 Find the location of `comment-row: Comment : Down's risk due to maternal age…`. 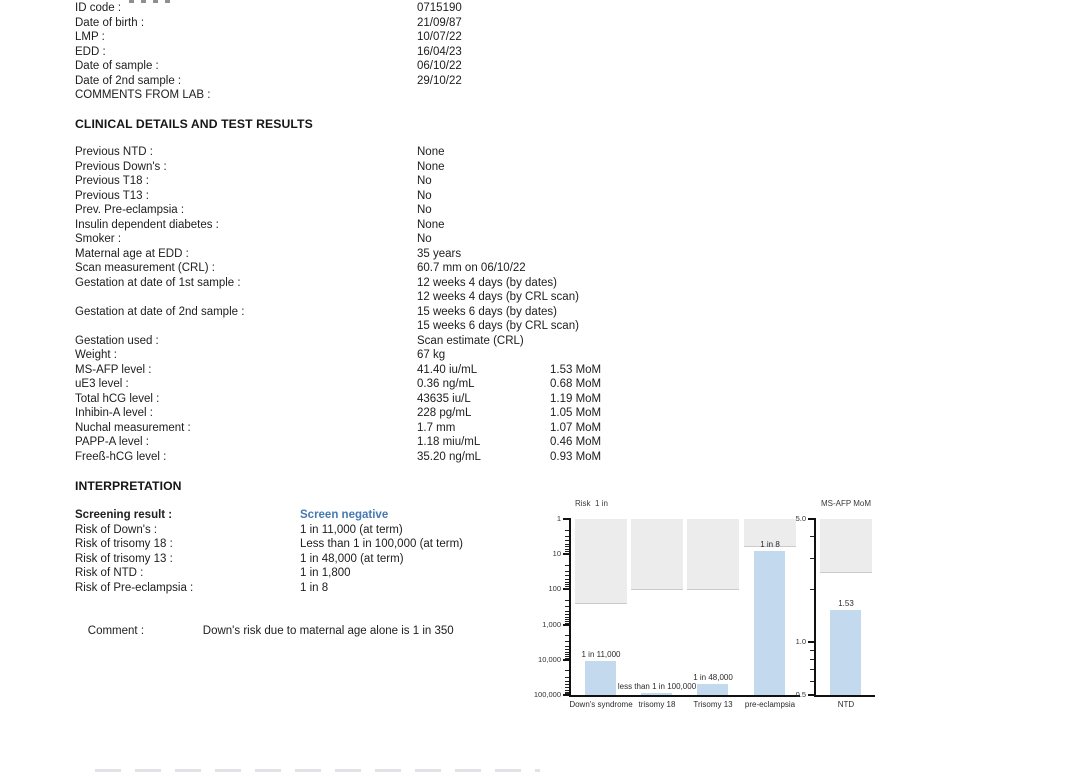

comment-row: Comment : Down's risk due to maternal age… is located at coordinates (264, 631).